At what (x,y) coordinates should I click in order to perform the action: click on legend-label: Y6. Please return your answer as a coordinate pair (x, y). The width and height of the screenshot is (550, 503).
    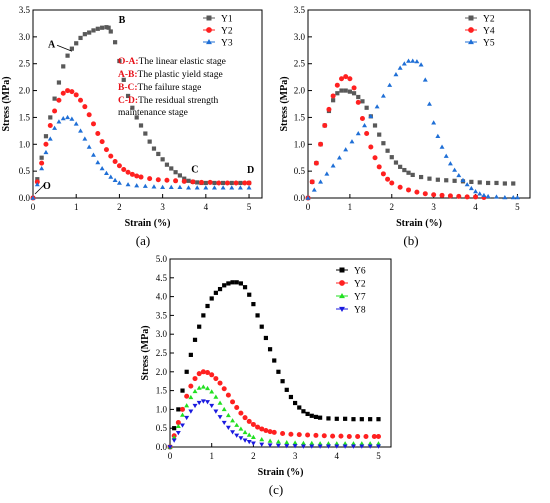
    Looking at the image, I should click on (360, 272).